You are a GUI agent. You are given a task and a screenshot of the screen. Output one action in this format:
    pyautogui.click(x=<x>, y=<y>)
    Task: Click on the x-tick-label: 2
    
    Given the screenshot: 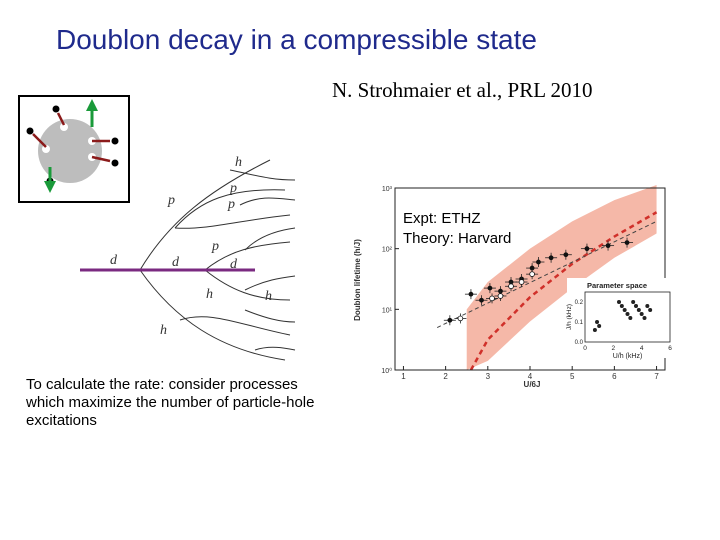 What is the action you would take?
    pyautogui.click(x=445, y=376)
    